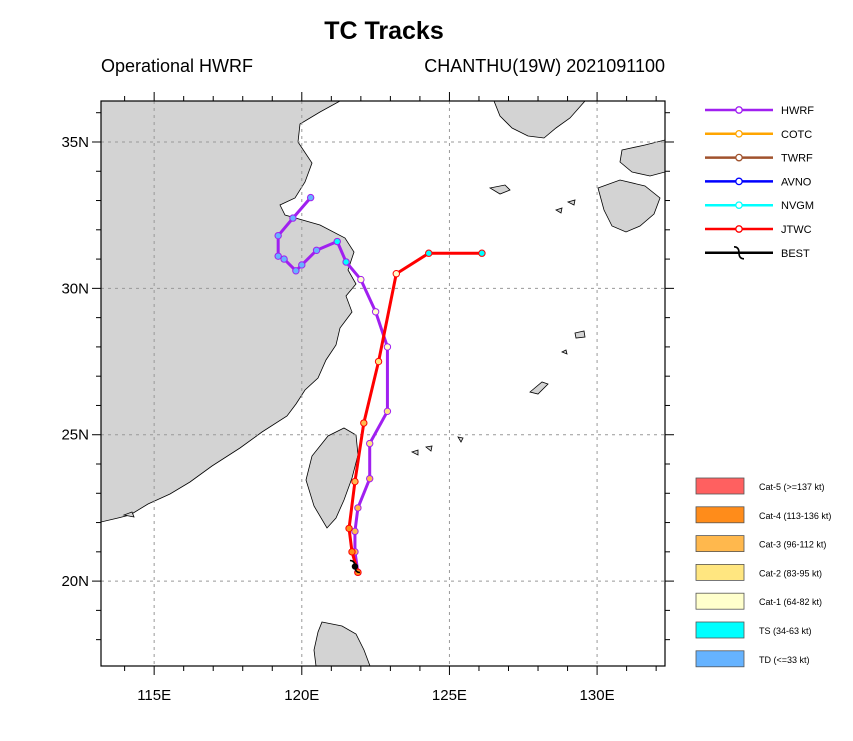 The width and height of the screenshot is (853, 741). What do you see at coordinates (75, 288) in the screenshot?
I see `y-tick-label: 30N` at bounding box center [75, 288].